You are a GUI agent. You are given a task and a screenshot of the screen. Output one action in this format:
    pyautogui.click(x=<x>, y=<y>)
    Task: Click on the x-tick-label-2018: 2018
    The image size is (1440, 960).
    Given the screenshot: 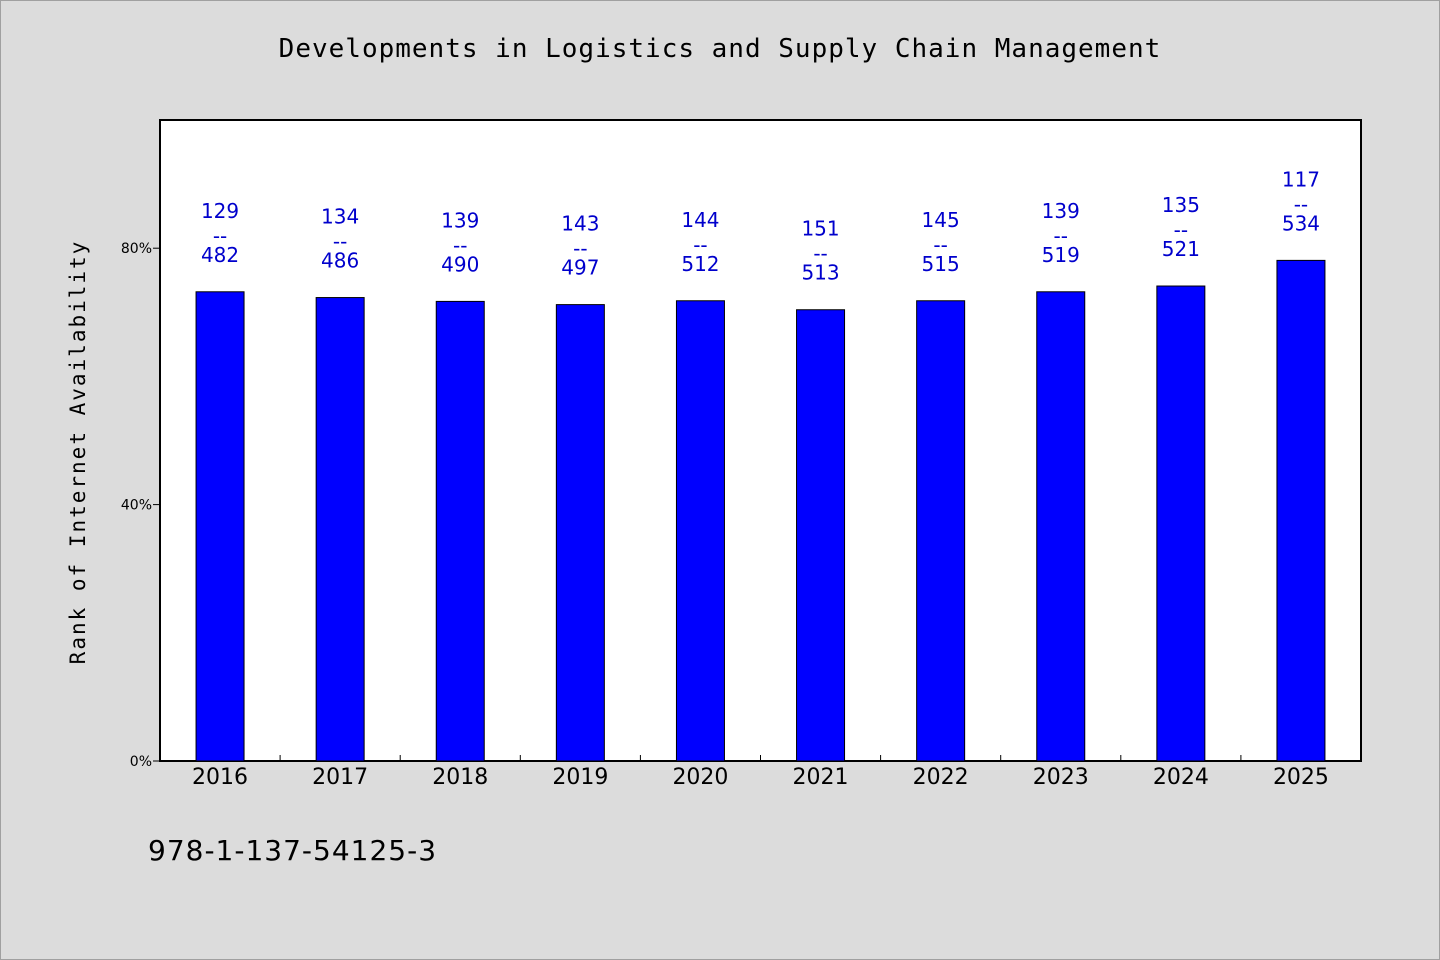 What is the action you would take?
    pyautogui.click(x=460, y=777)
    